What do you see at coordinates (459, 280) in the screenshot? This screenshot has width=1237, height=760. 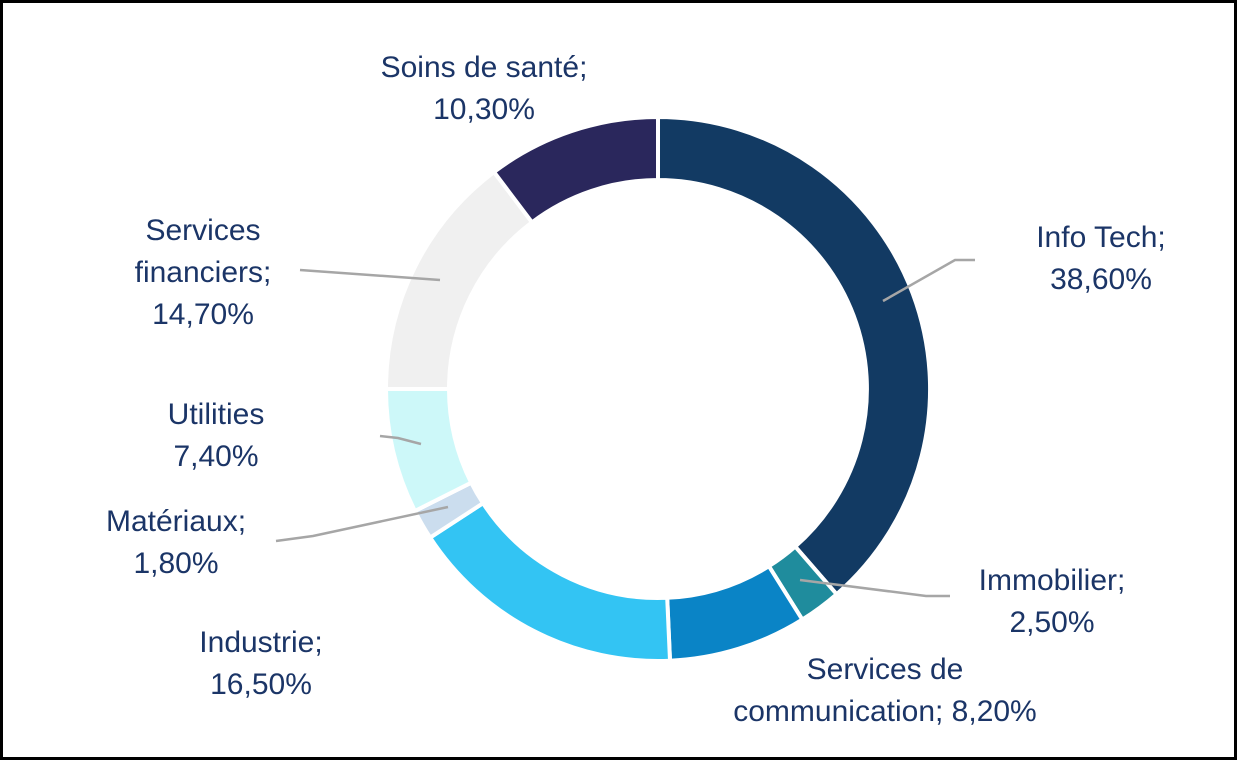 I see `donut-slice-services-financiers` at bounding box center [459, 280].